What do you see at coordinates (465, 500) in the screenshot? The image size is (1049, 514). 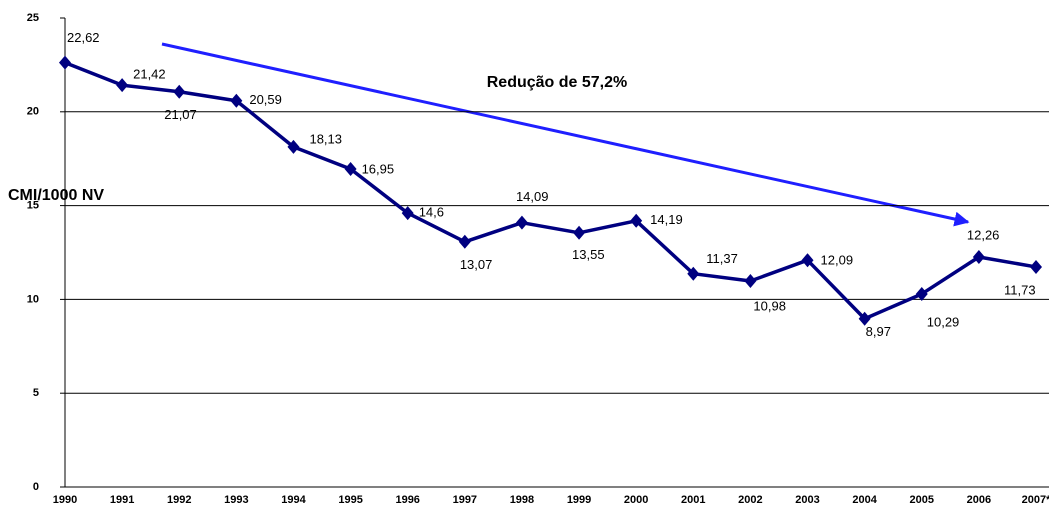 I see `x-tick-label: 1997` at bounding box center [465, 500].